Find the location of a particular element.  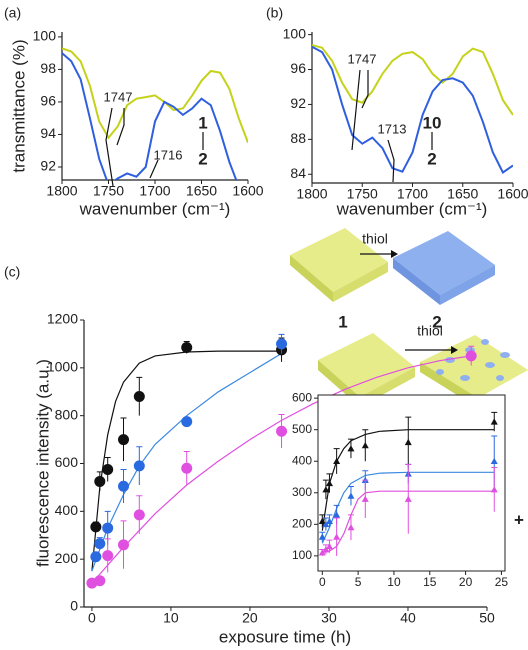

x-axis-label: exposure time (h) is located at coordinates (285, 636).